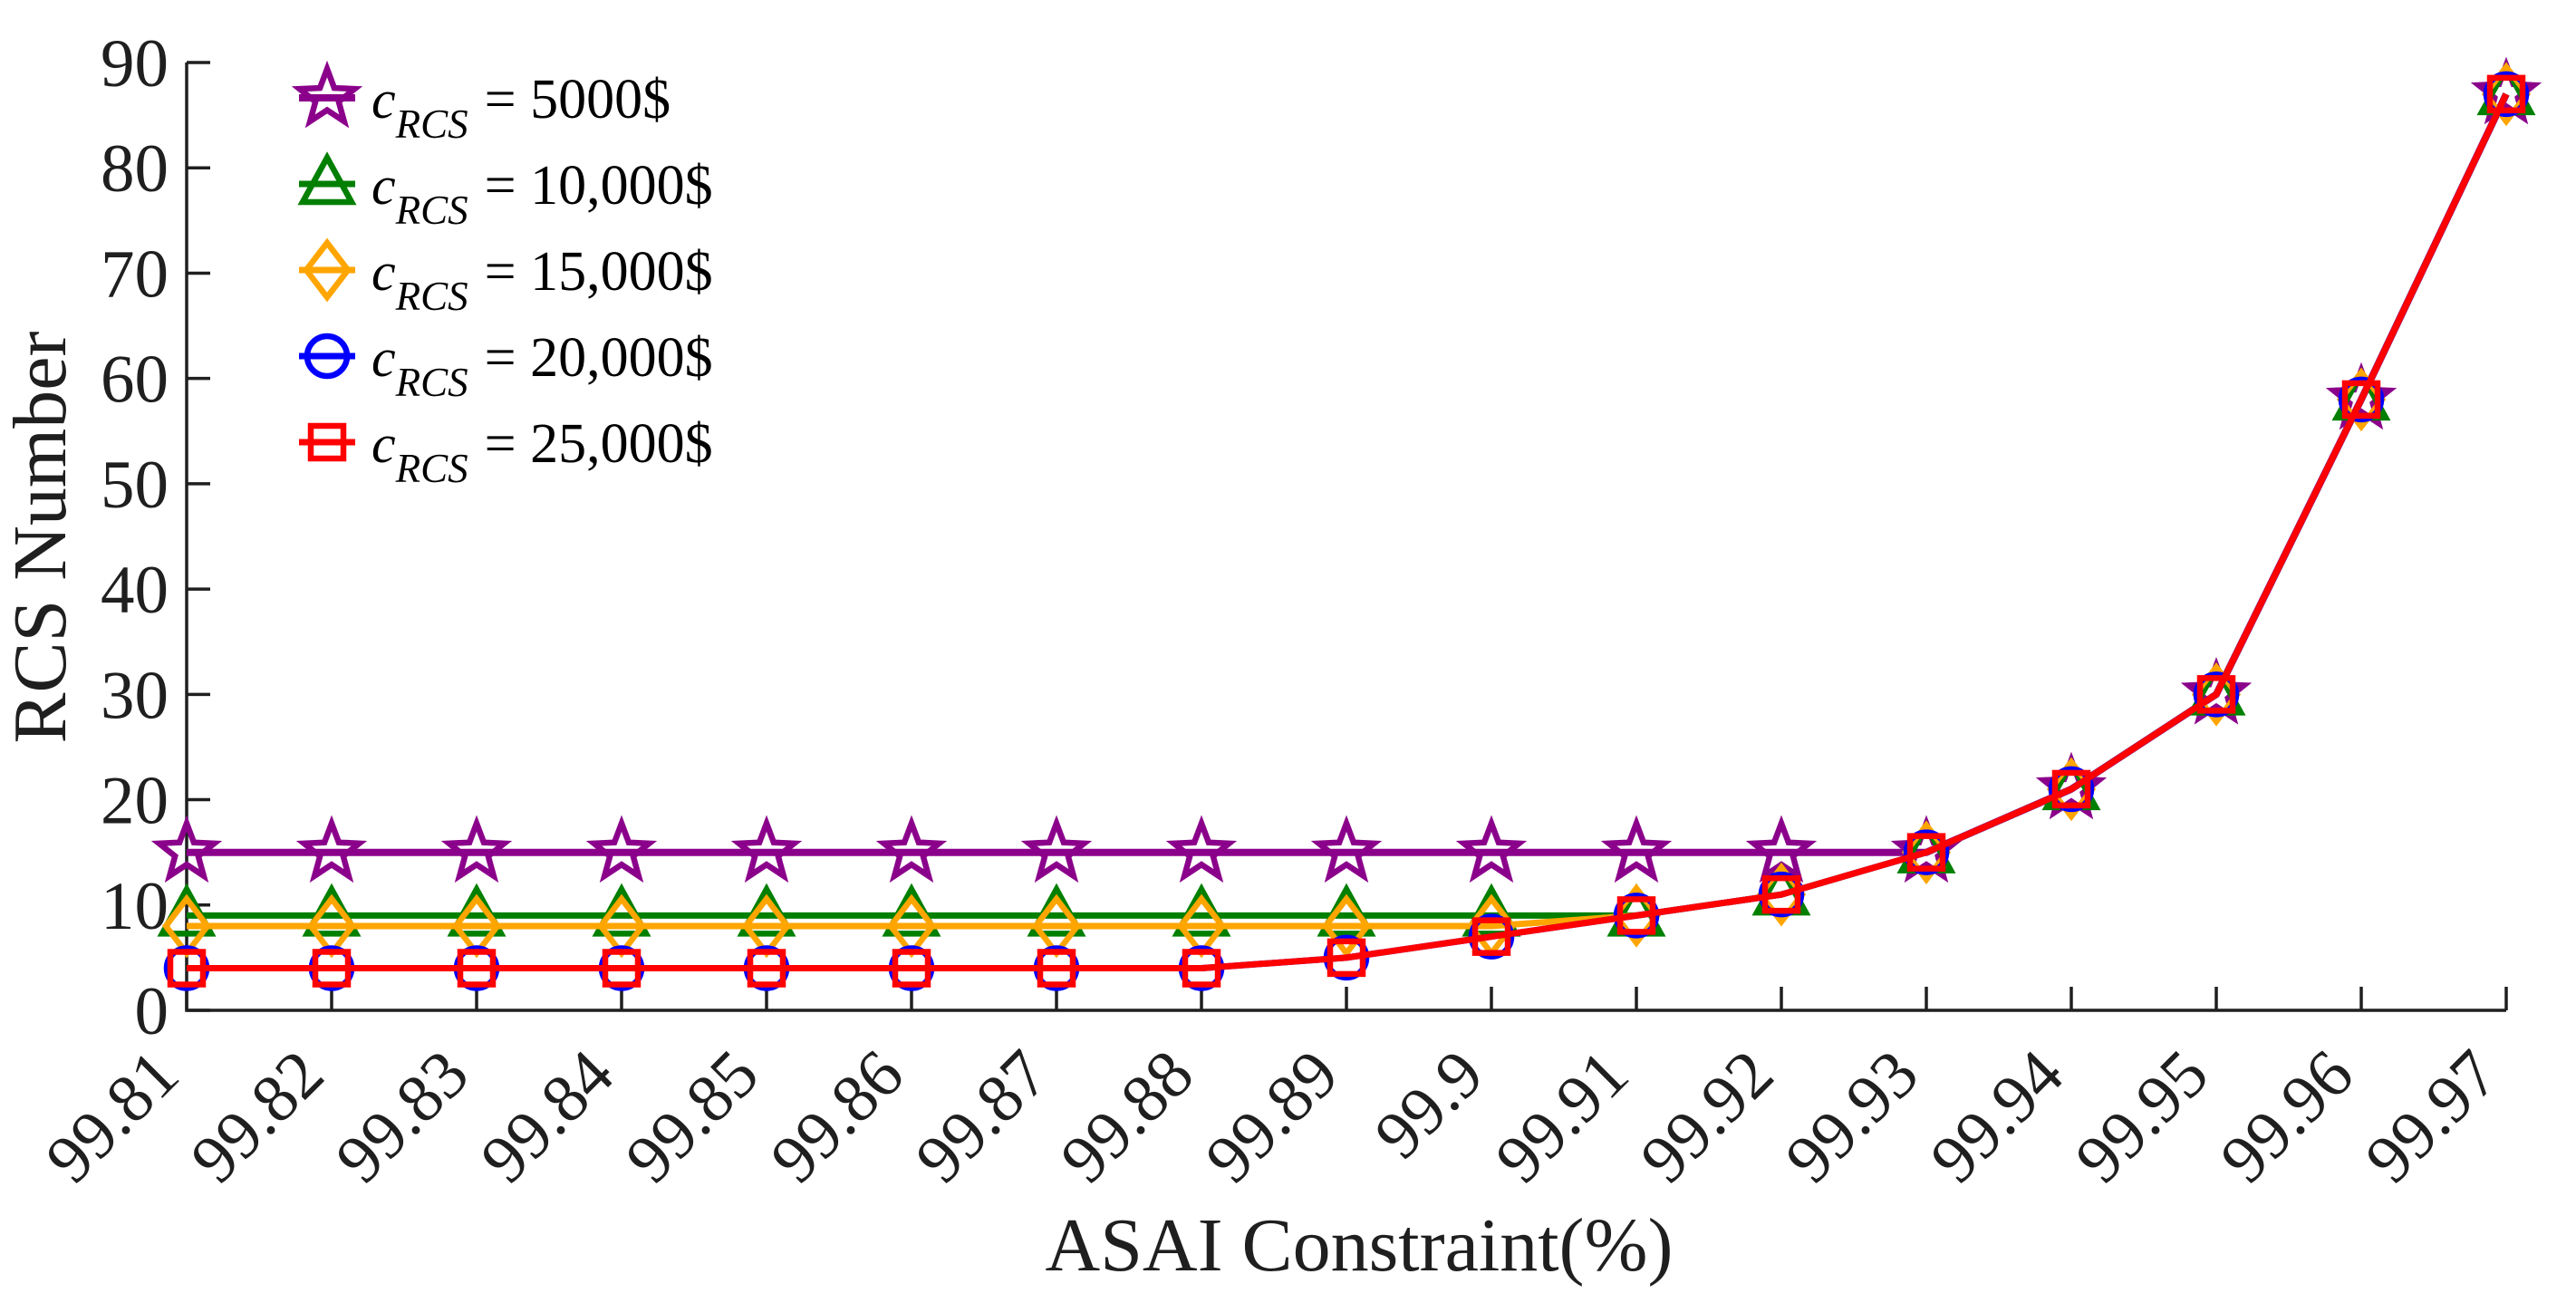  Describe the element at coordinates (1346, 926) in the screenshot. I see `data-point-diamond` at that location.